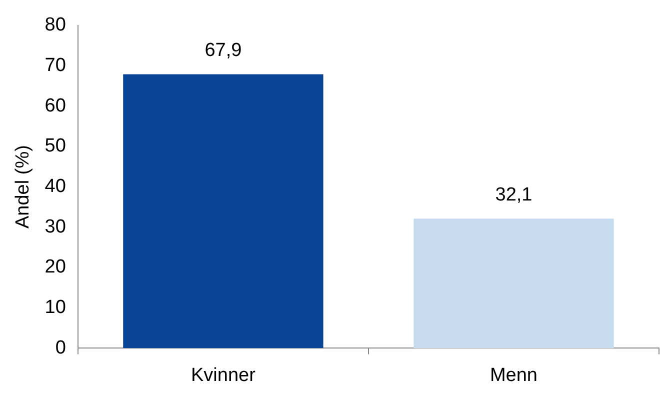 This screenshot has height=405, width=671. I want to click on data-label: 32,1, so click(513, 195).